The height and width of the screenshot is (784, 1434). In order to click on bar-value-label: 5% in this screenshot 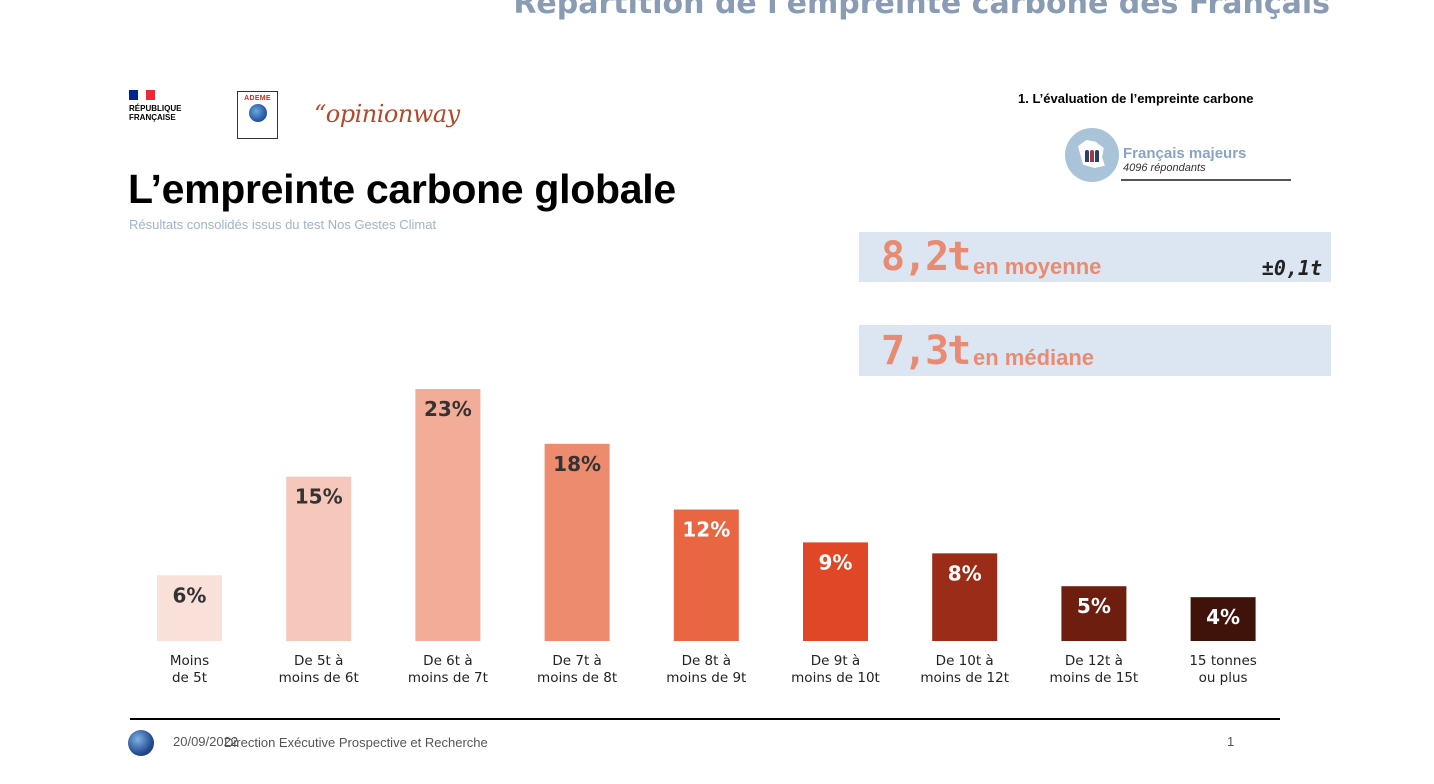, I will do `click(1094, 606)`.